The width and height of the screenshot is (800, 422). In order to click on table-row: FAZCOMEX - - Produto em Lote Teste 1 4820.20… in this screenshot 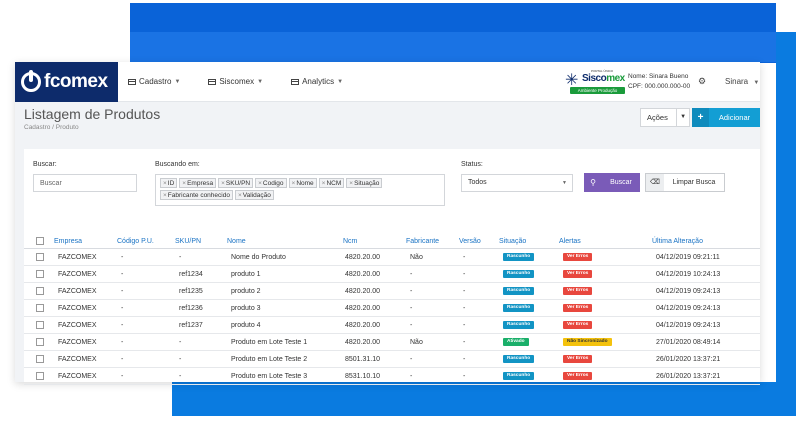, I will do `click(392, 342)`.